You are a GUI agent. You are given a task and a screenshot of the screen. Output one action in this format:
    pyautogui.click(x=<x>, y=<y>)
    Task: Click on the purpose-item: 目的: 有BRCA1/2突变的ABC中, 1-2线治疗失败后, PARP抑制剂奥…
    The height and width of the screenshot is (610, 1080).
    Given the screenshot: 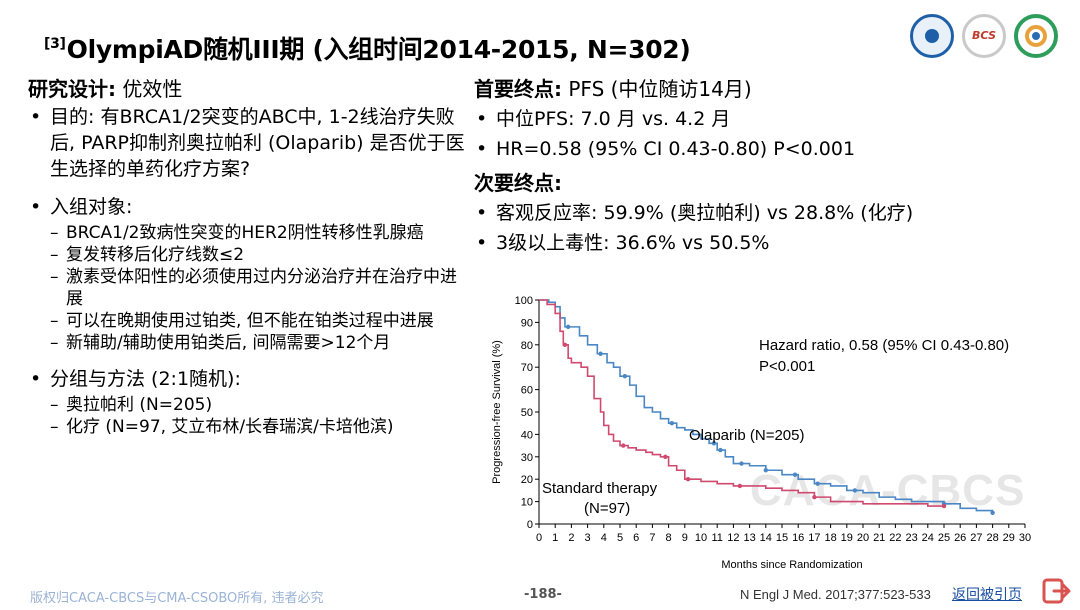 What is the action you would take?
    pyautogui.click(x=248, y=143)
    